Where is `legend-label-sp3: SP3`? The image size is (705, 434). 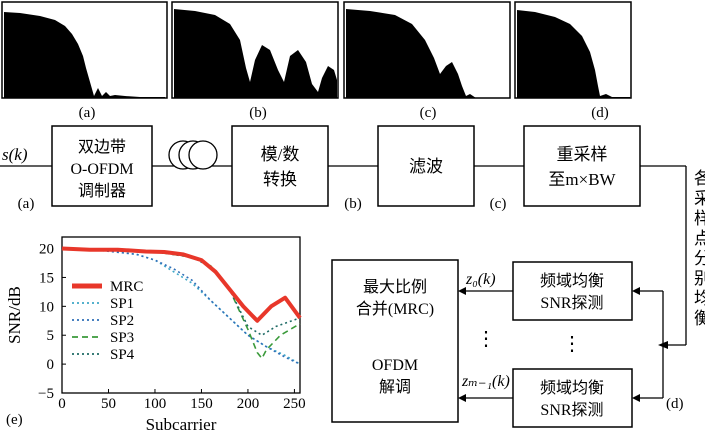 legend-label-sp3: SP3 is located at coordinates (122, 338).